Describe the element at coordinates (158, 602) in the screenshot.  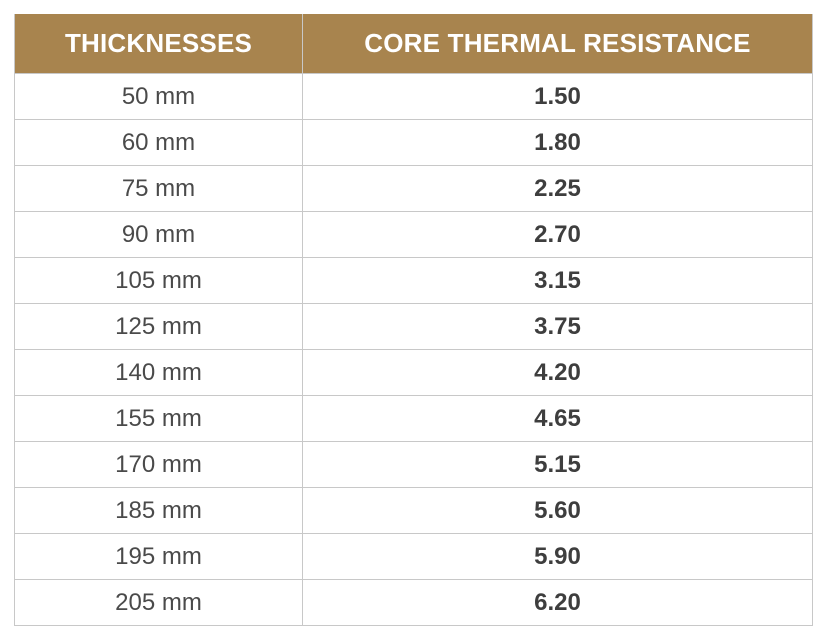
I see `thickness-cell: 205 mm` at that location.